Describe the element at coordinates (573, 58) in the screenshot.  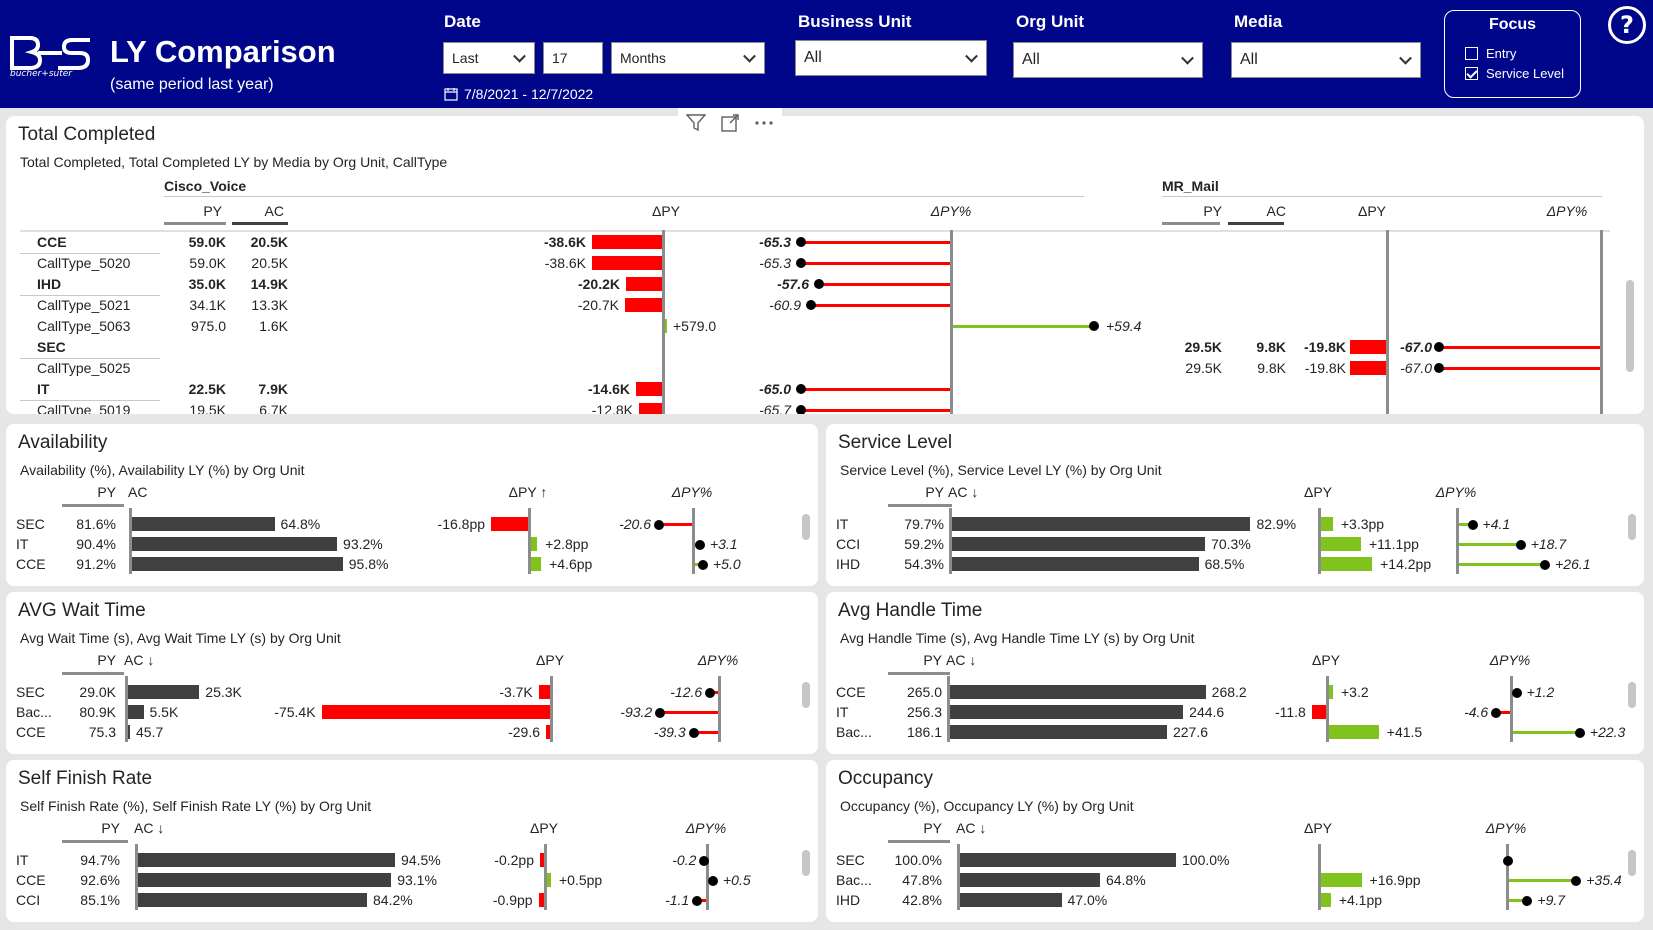
I see `date-count-input: 17` at that location.